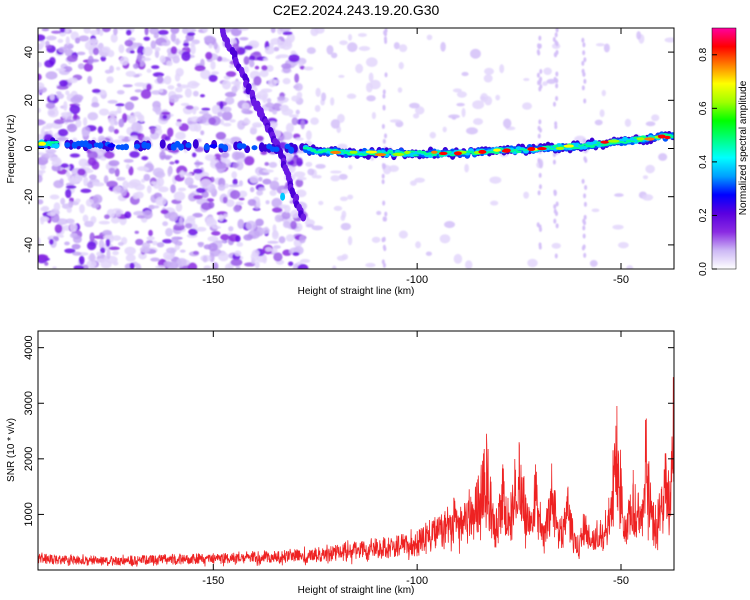 This screenshot has width=750, height=600. What do you see at coordinates (621, 280) in the screenshot?
I see `x-tick-label: -50` at bounding box center [621, 280].